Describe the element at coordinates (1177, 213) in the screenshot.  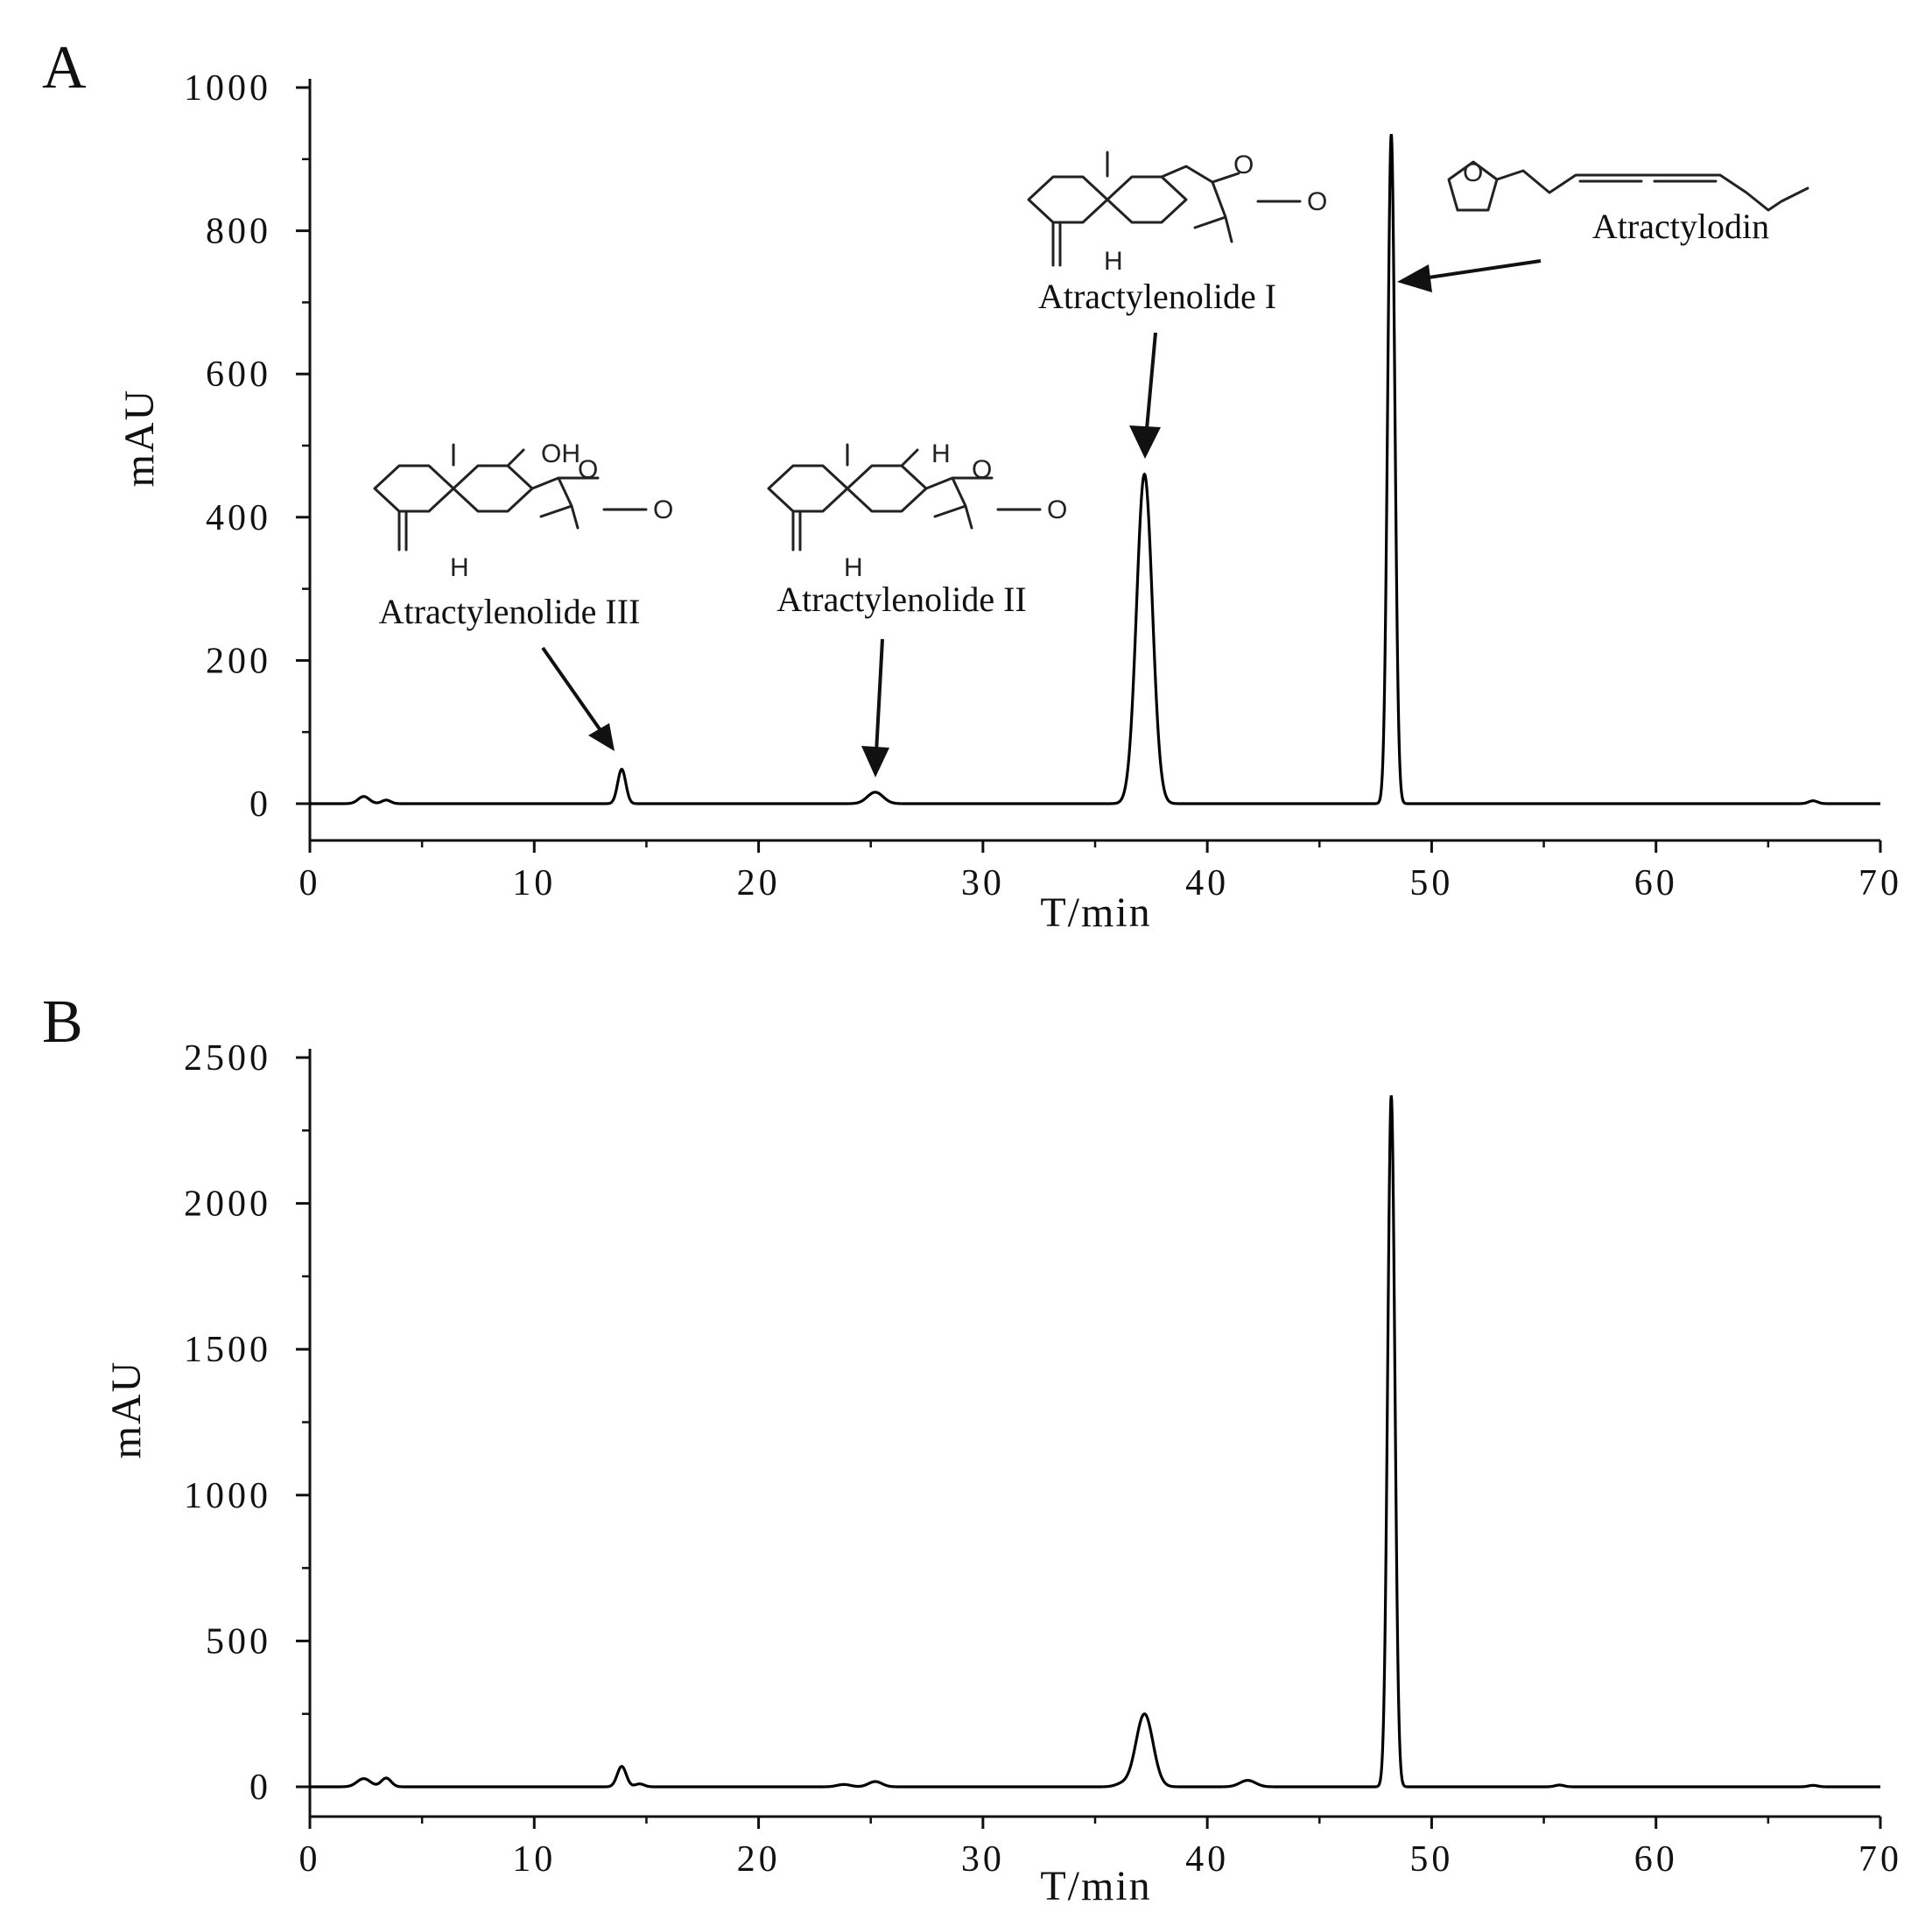
I see `atractylenolide-i-structure: O O H` at that location.